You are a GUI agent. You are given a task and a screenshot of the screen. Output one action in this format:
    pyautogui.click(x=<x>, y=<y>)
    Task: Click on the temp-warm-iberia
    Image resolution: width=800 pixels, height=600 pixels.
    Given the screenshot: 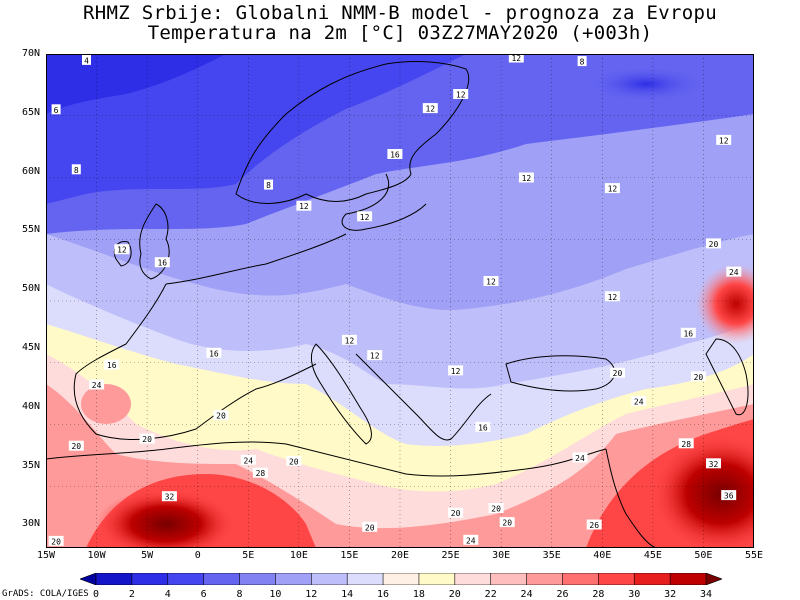 What is the action you would take?
    pyautogui.click(x=106, y=404)
    